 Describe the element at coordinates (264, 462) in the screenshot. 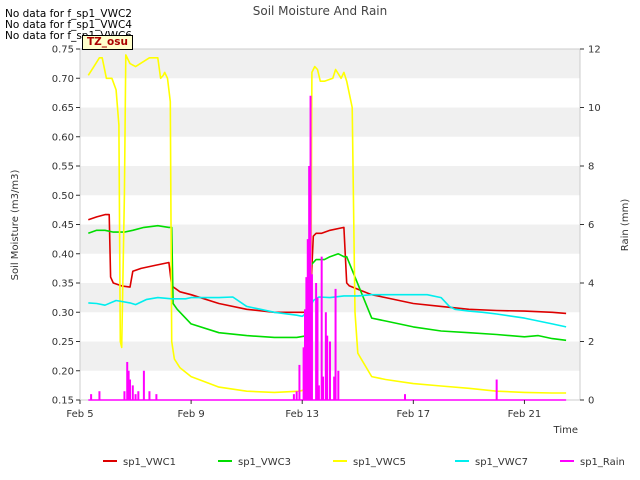

I see `legend-label: sp1_VWC3` at that location.